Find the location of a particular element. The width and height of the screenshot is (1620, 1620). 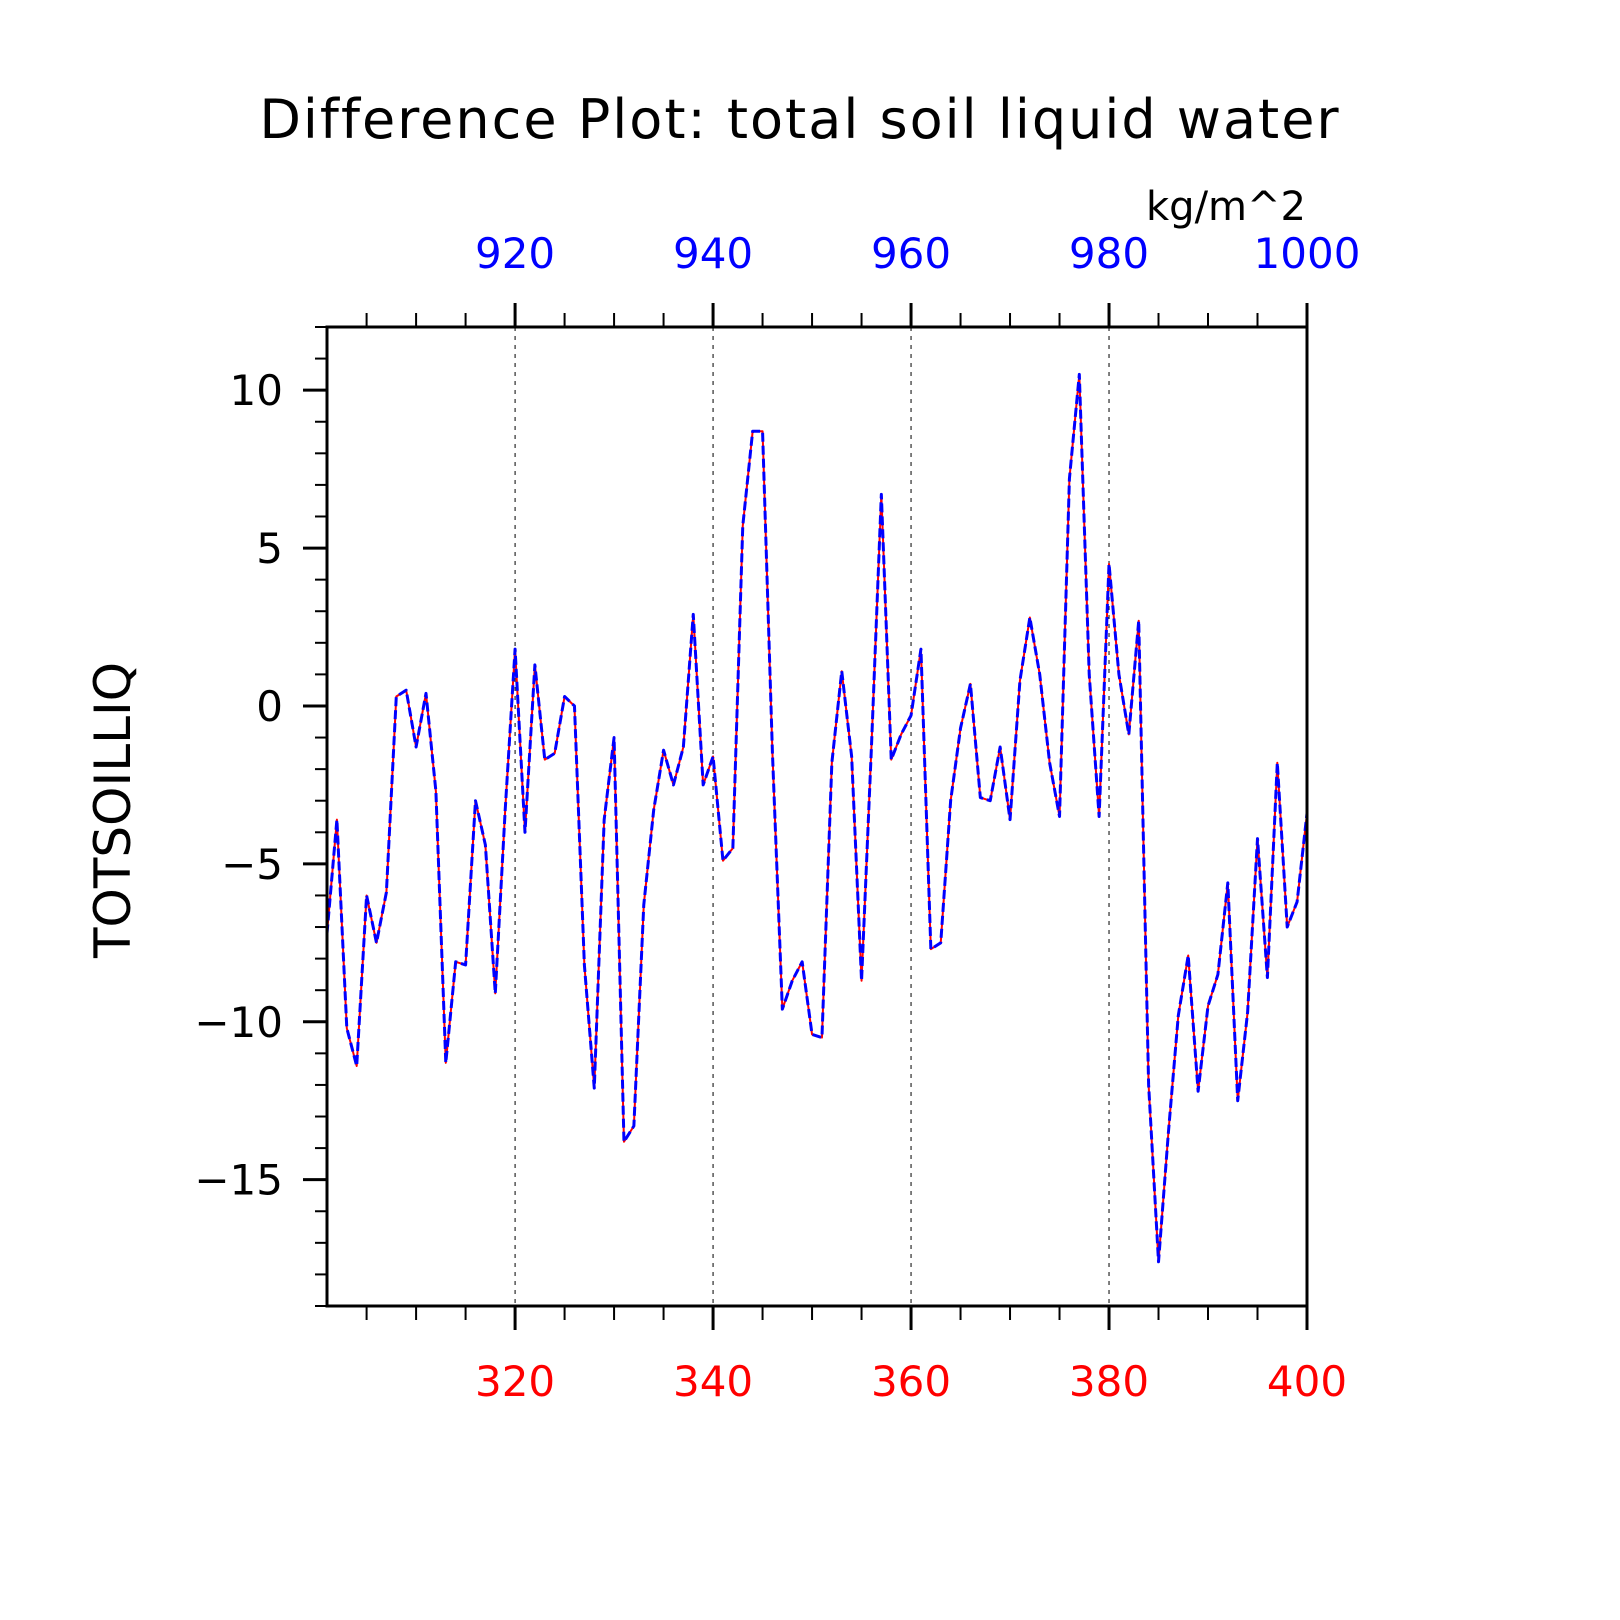

x-bottom-tick-label-320: 320 is located at coordinates (515, 1381).